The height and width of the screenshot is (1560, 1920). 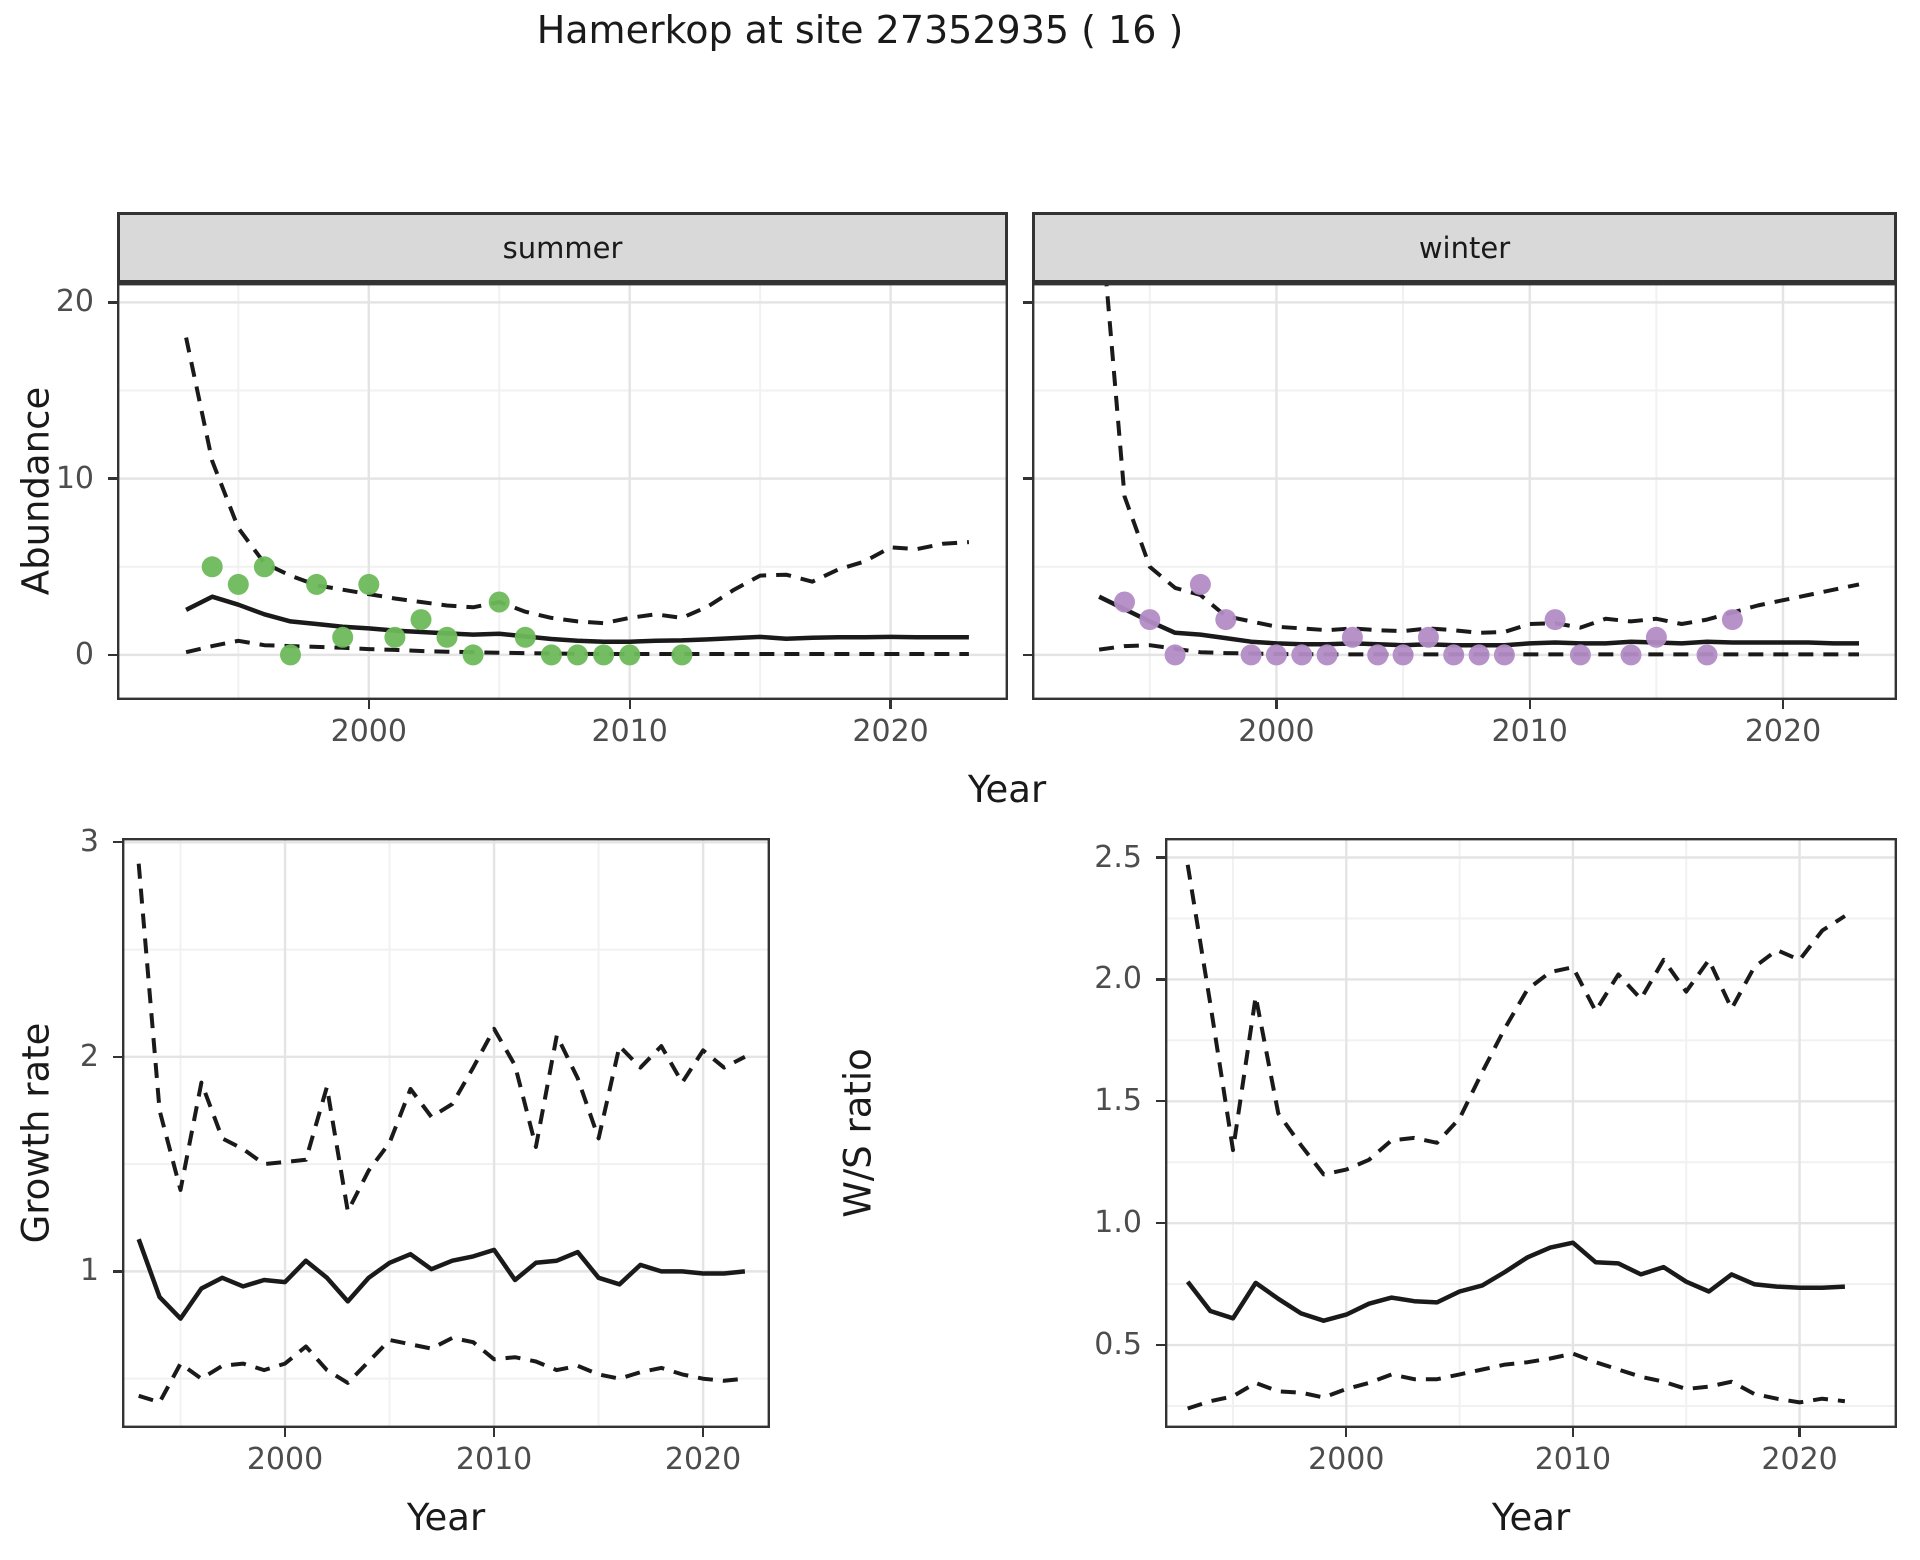 What do you see at coordinates (89, 1056) in the screenshot?
I see `y-tick-label: 2` at bounding box center [89, 1056].